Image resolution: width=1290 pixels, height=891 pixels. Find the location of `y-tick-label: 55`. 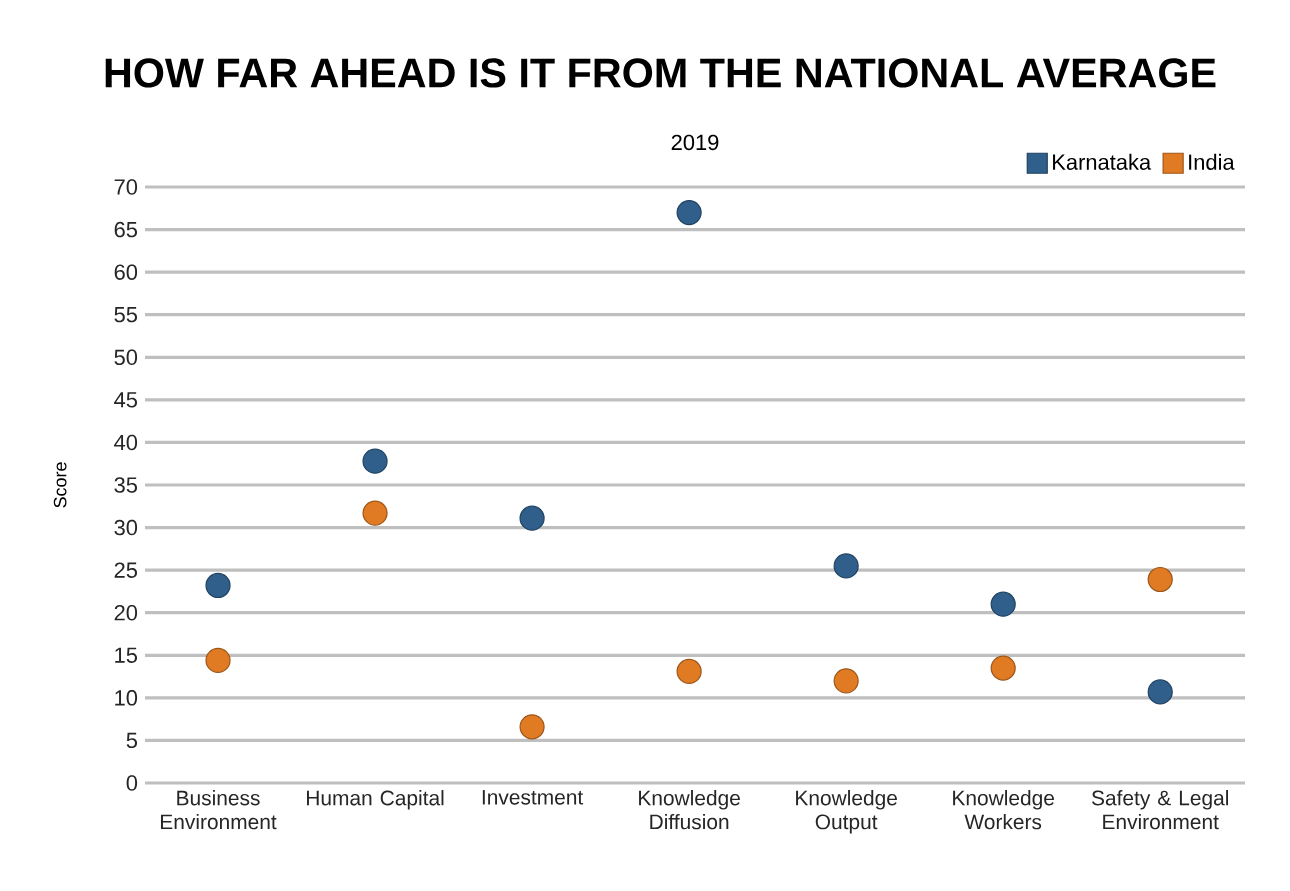

y-tick-label: 55 is located at coordinates (126, 315).